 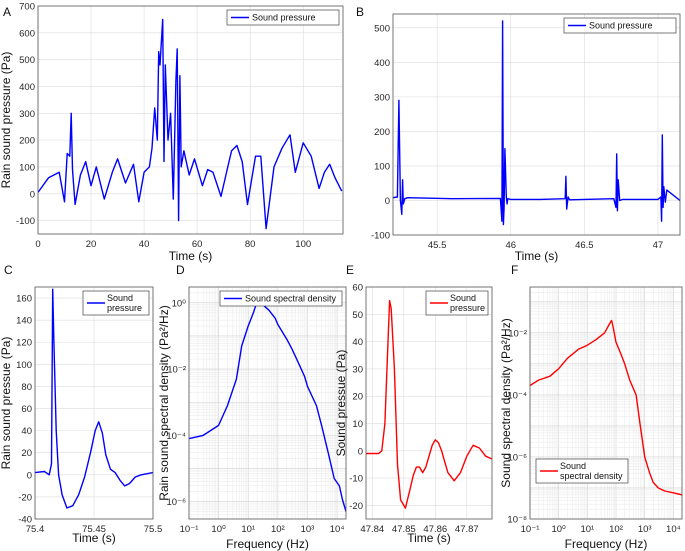 I want to click on x-tick-label: 45.5, so click(x=437, y=245).